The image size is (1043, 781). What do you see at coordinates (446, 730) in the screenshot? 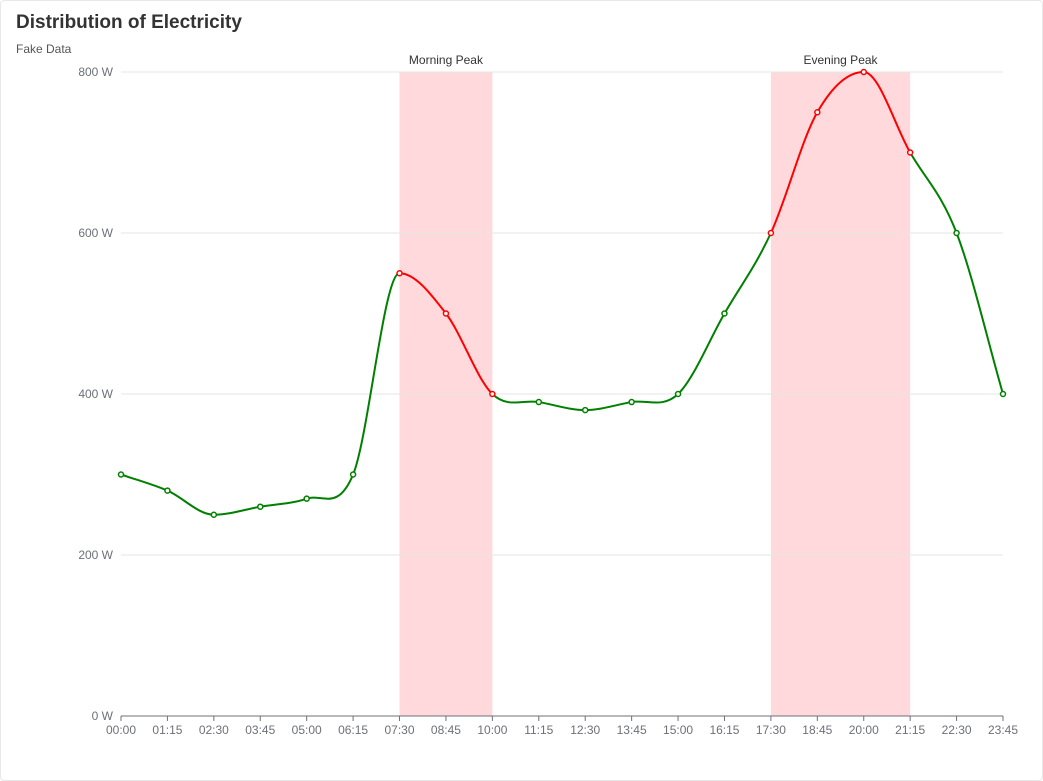
I see `x-tick-label: 08:45` at bounding box center [446, 730].